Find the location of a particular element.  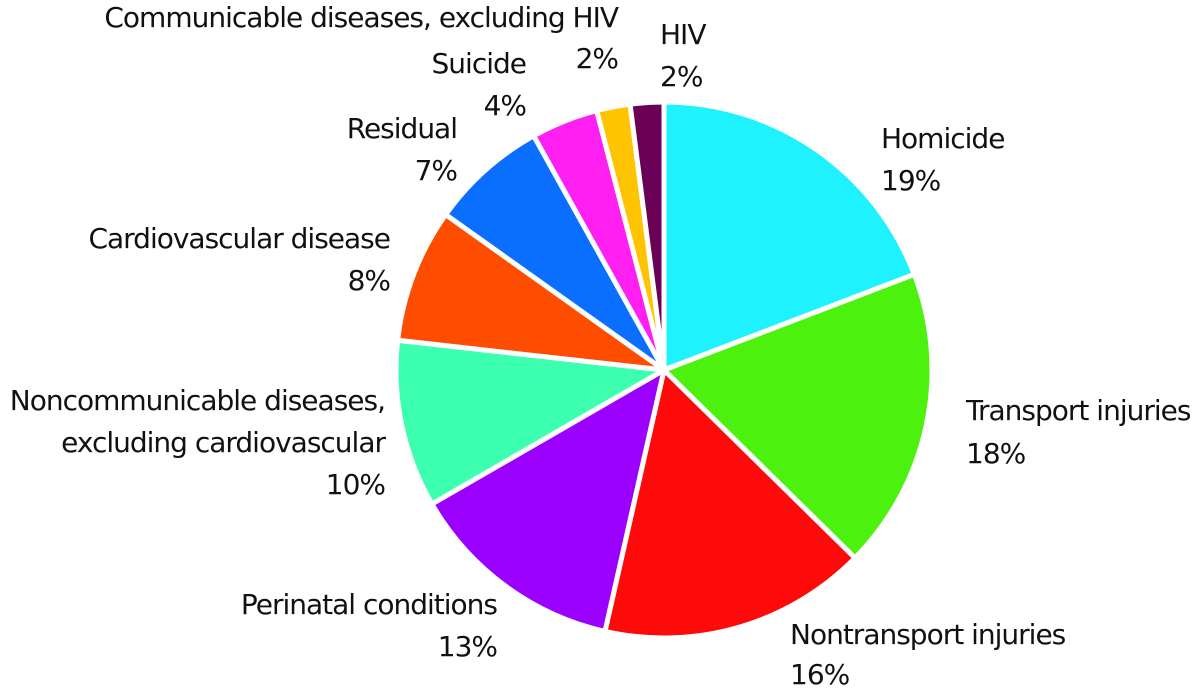

label-residual: Residual is located at coordinates (402, 128).